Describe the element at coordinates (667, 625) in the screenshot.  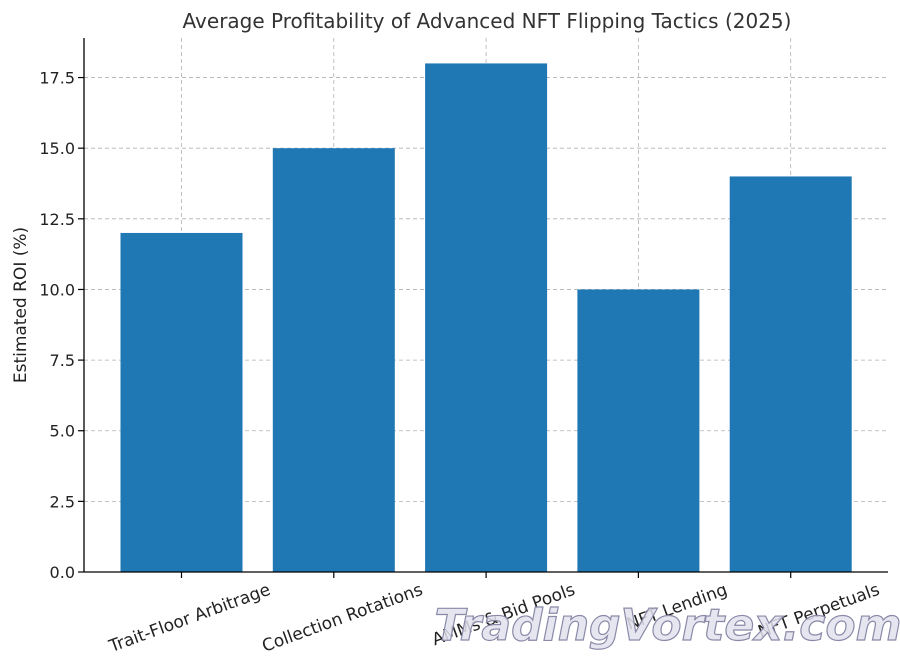
I see `watermark: TradingVortex.com` at that location.